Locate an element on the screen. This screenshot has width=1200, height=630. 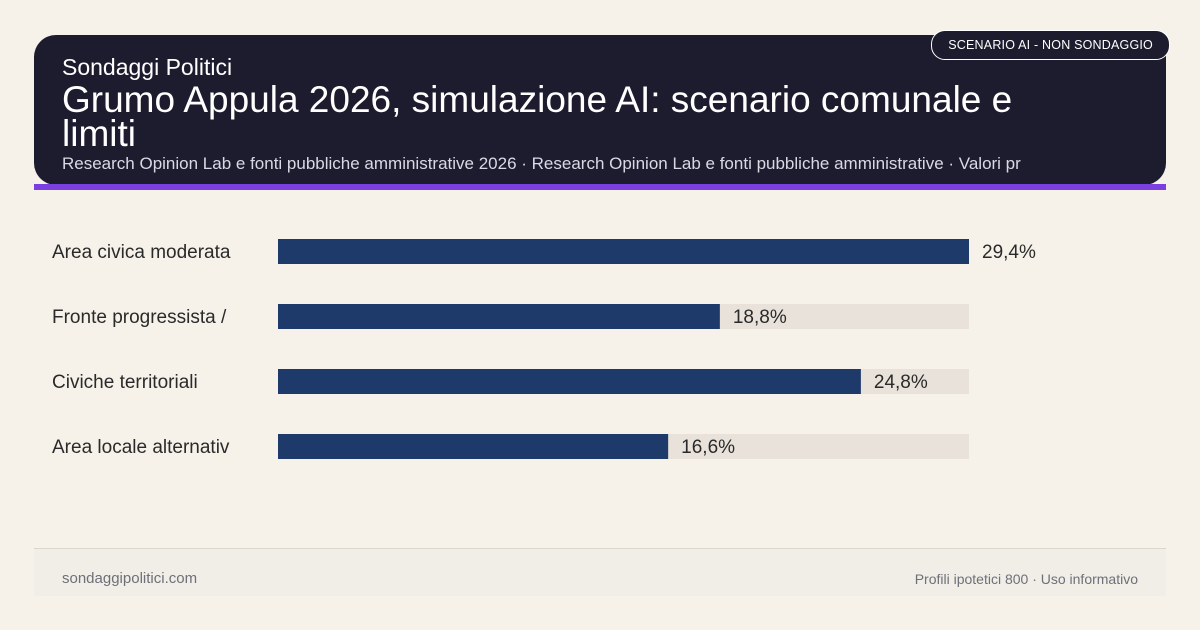
category-label: Fronte progressista / is located at coordinates (139, 317).